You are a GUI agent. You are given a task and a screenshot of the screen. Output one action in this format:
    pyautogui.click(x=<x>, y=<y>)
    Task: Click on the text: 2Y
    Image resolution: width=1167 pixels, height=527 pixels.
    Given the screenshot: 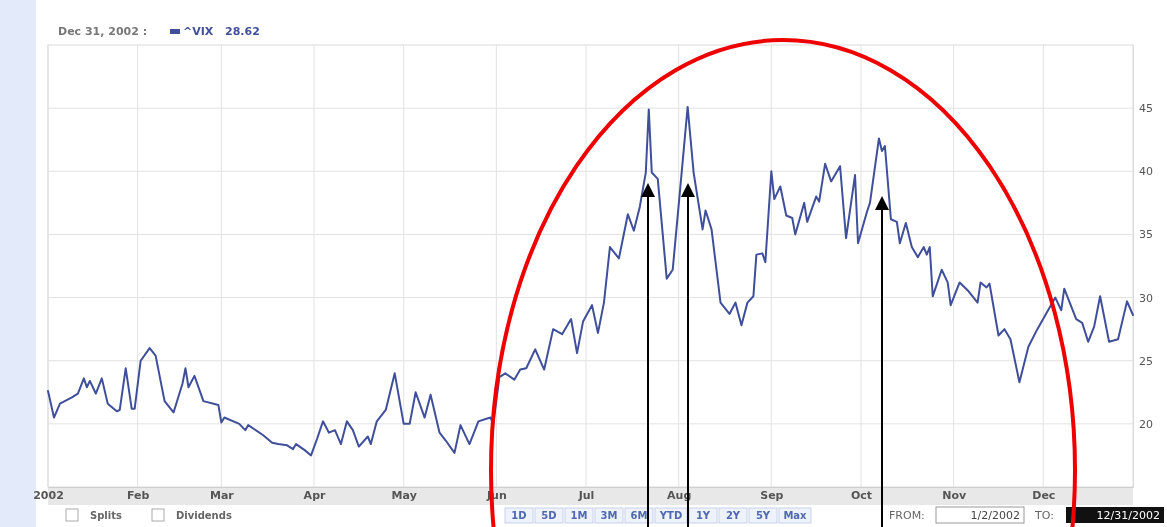 What is the action you would take?
    pyautogui.click(x=733, y=515)
    